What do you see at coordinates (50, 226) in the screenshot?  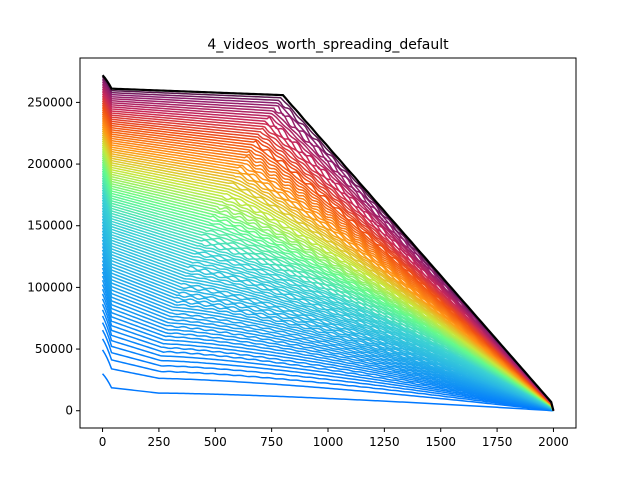 I see `y-tick-label: 150000` at bounding box center [50, 226].